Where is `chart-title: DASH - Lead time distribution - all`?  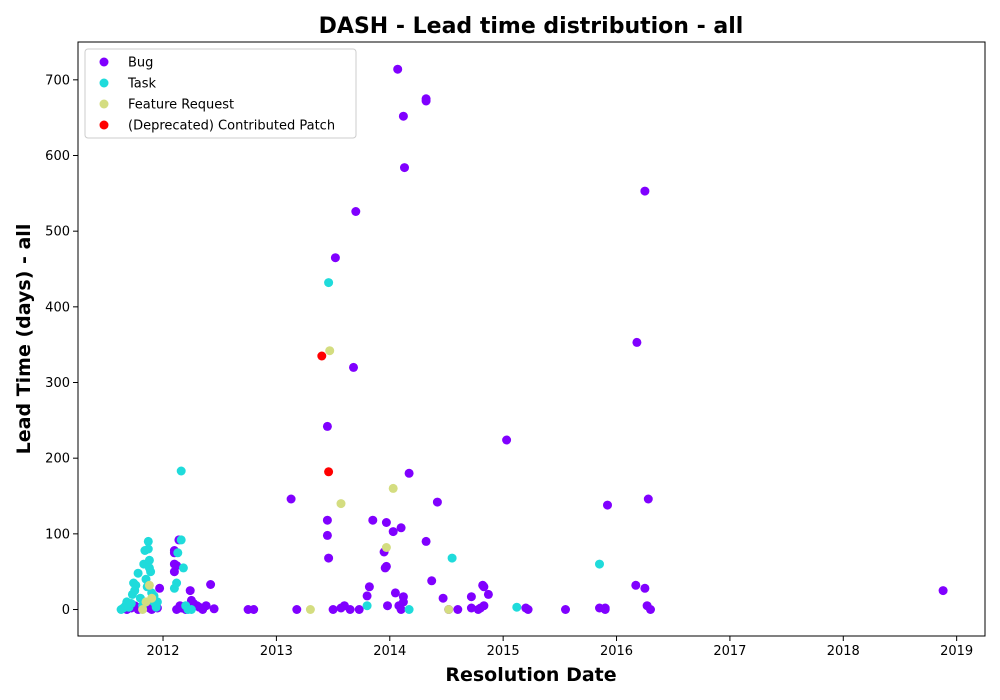
chart-title: DASH - Lead time distribution - all is located at coordinates (531, 26).